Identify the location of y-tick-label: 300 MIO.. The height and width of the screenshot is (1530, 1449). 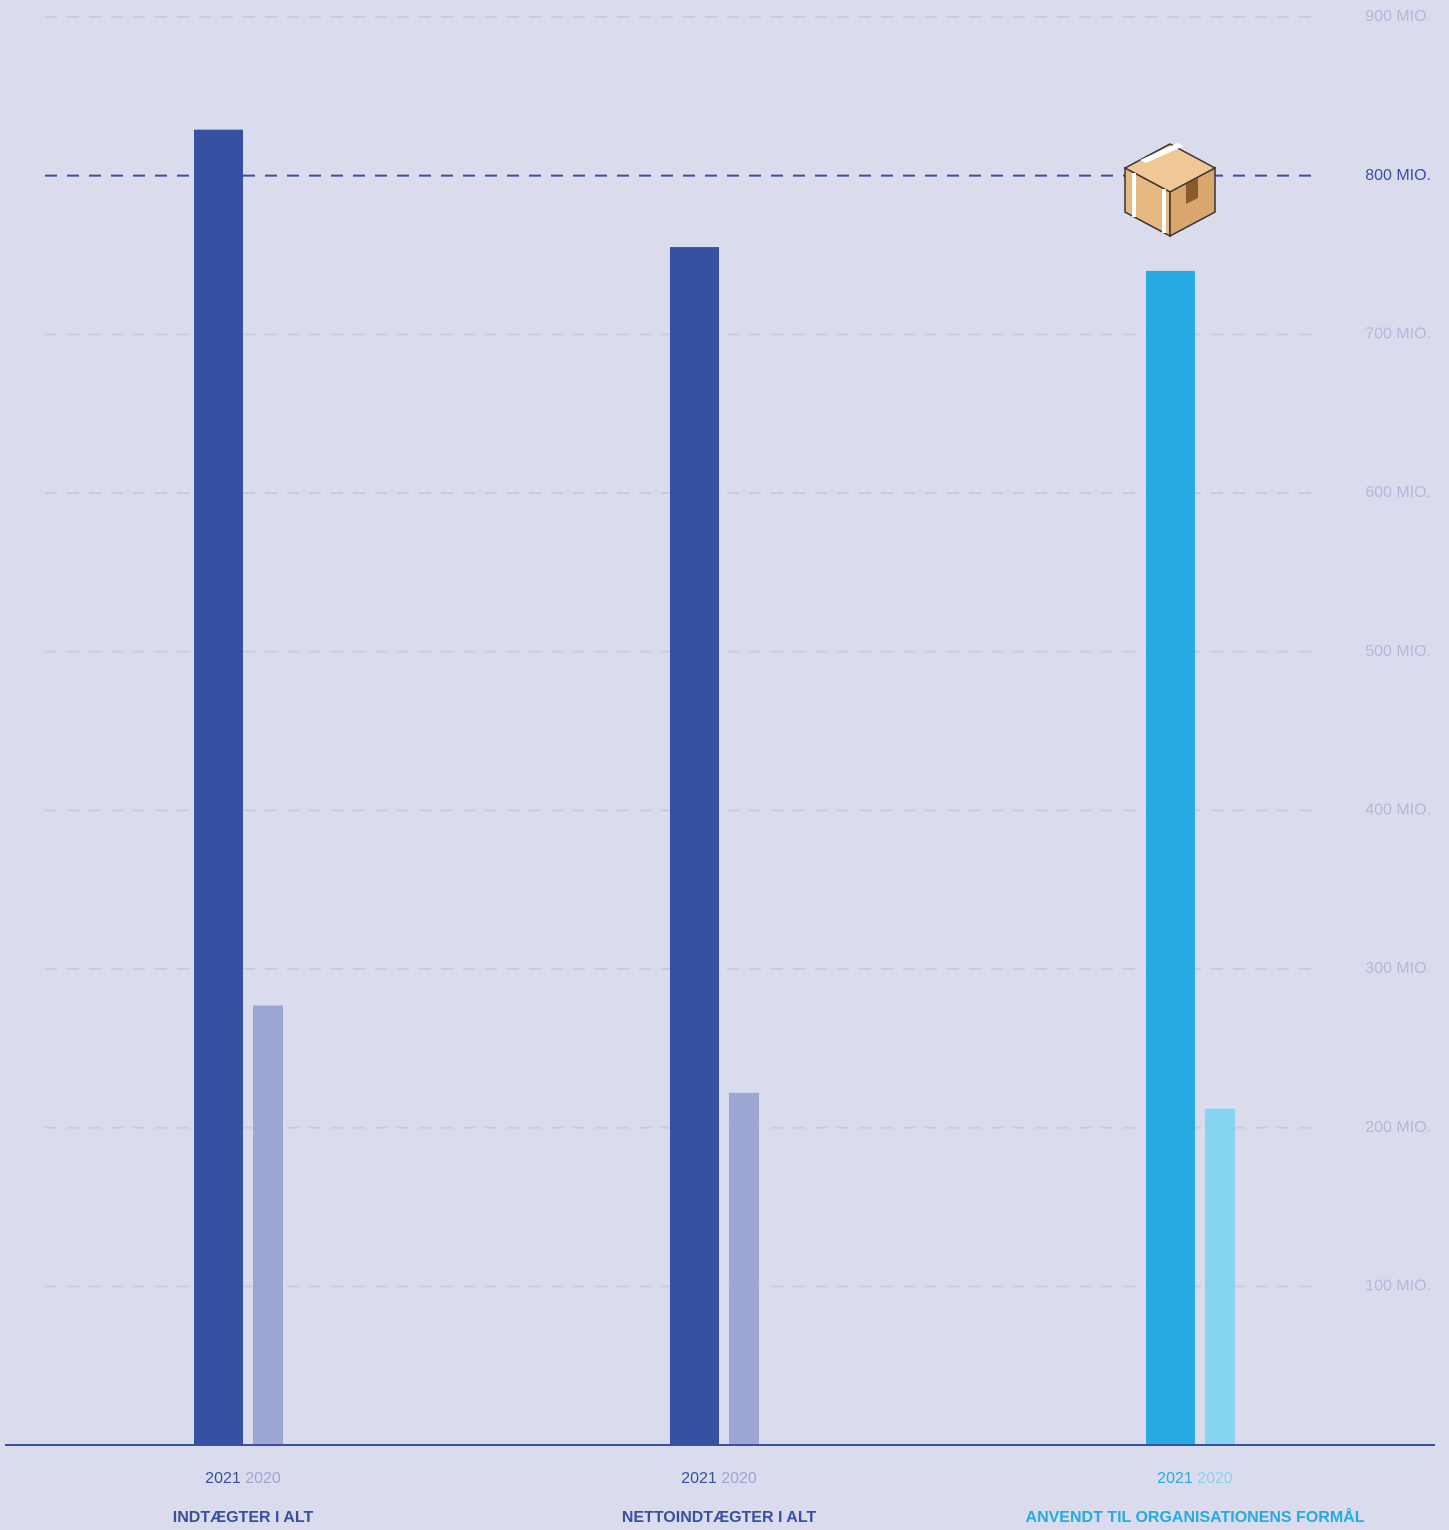
(1398, 968).